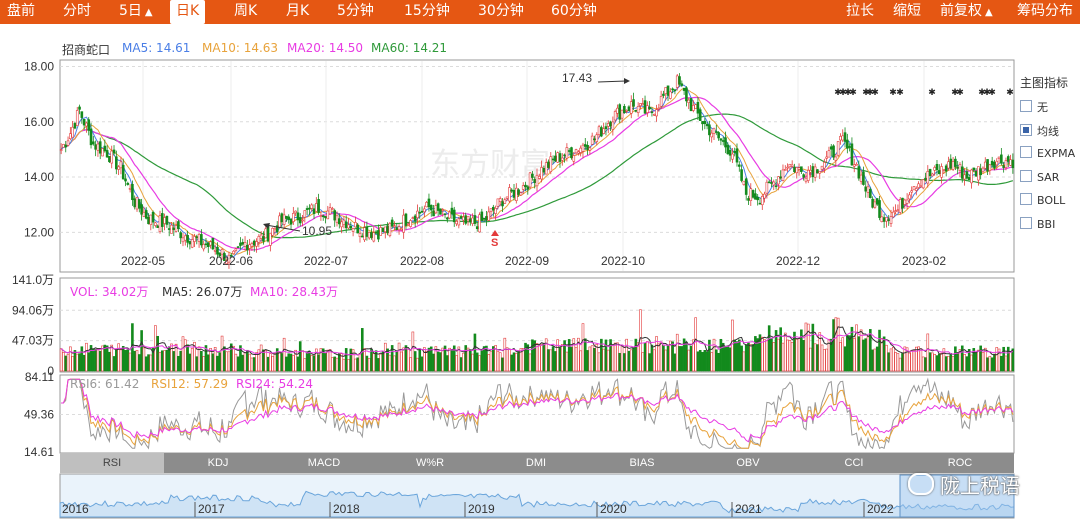 The height and width of the screenshot is (526, 1080). What do you see at coordinates (430, 463) in the screenshot?
I see `indicator-tab: W%R` at bounding box center [430, 463].